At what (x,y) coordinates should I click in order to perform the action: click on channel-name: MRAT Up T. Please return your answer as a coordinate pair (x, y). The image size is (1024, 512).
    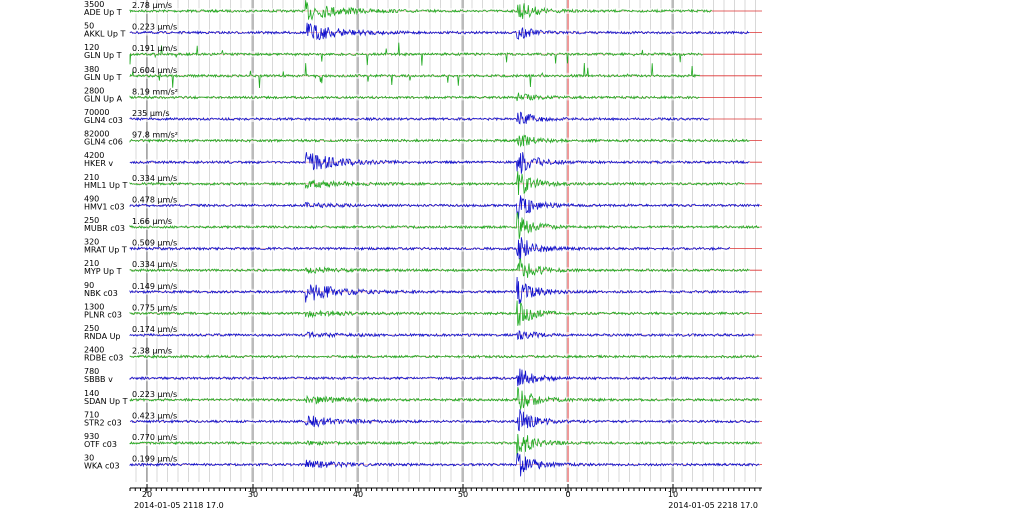
    Looking at the image, I should click on (105, 250).